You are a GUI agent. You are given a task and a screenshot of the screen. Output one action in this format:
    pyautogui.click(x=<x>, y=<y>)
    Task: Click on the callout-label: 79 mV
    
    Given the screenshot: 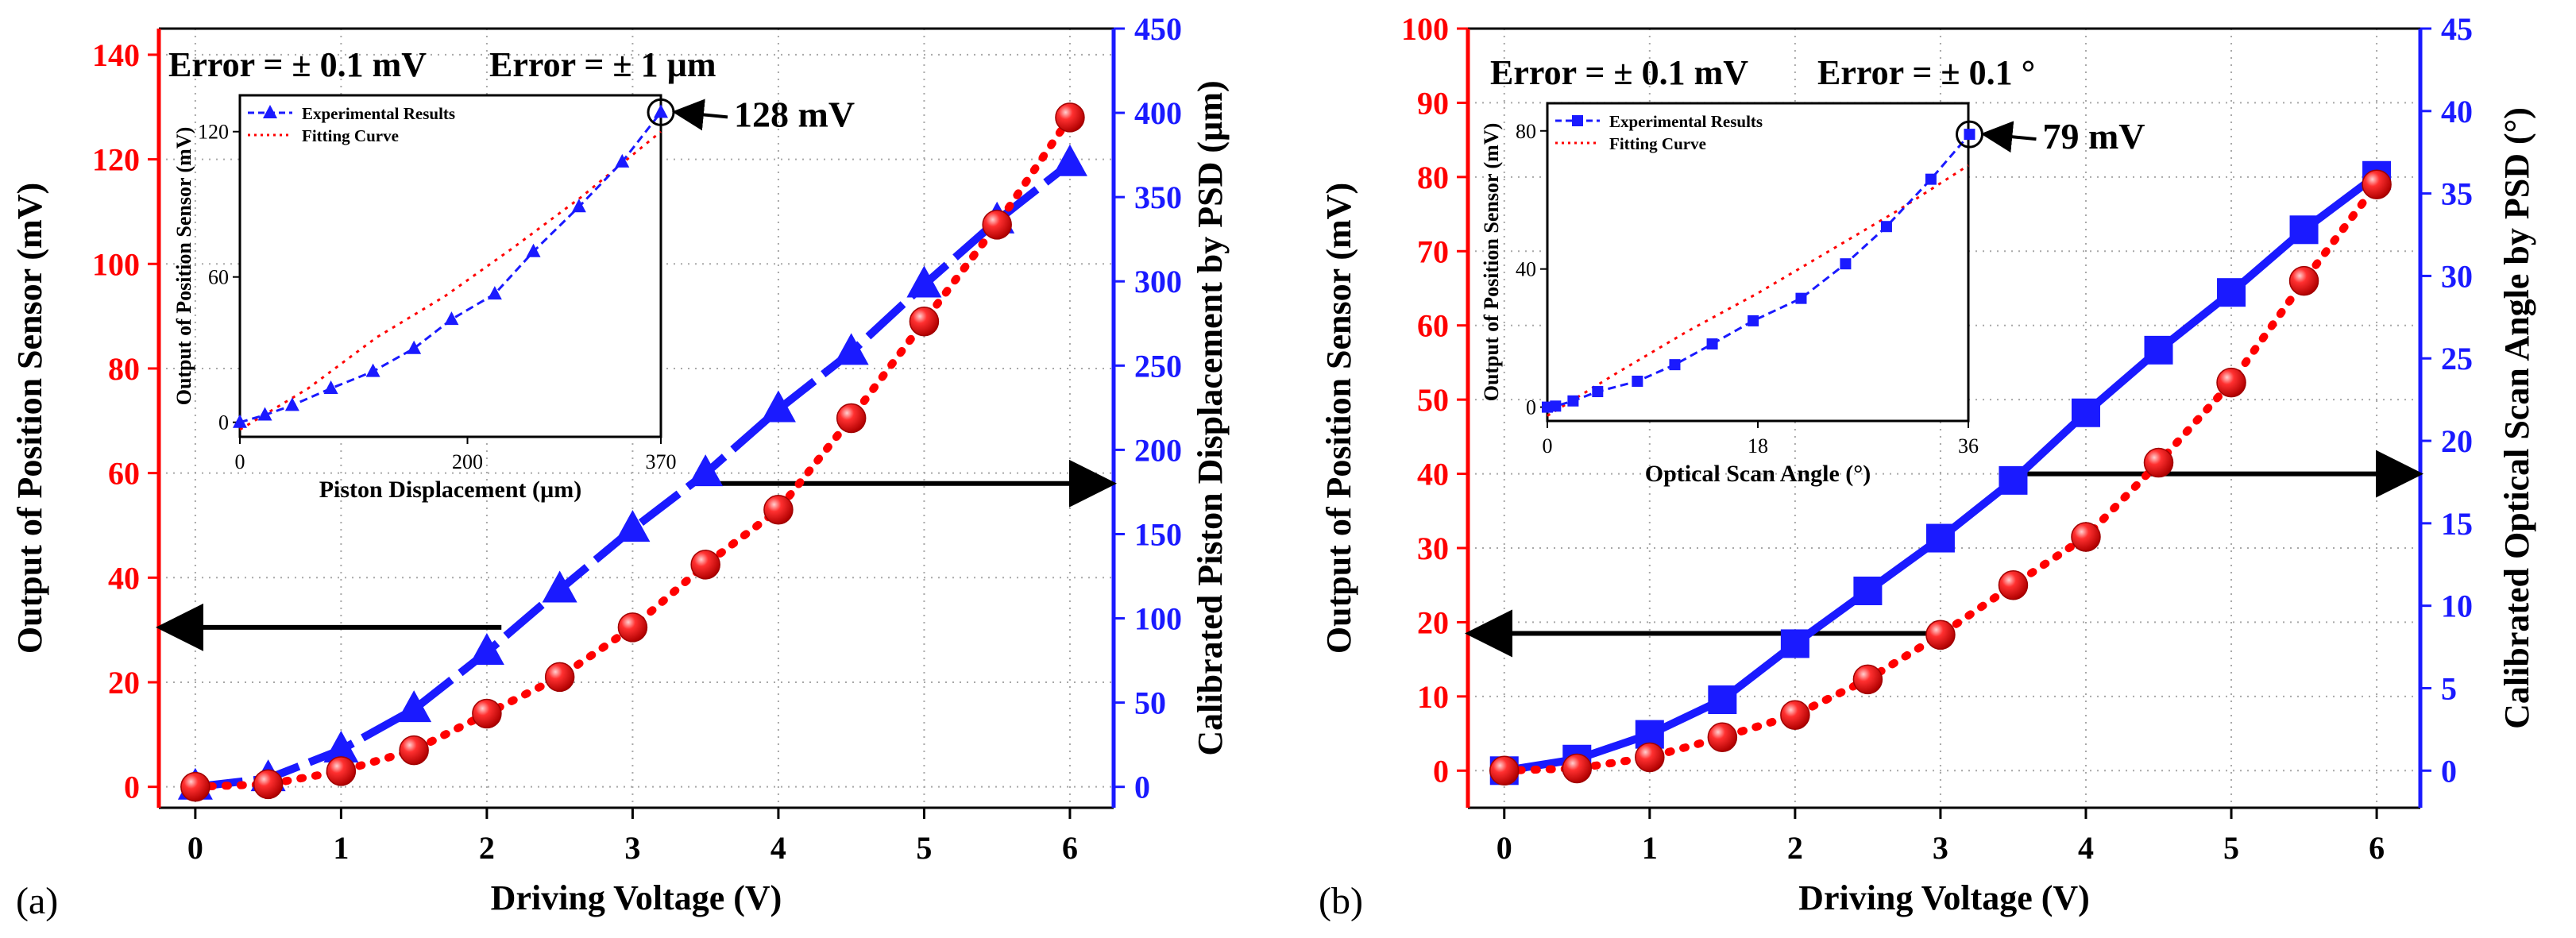 What is the action you would take?
    pyautogui.click(x=2093, y=136)
    